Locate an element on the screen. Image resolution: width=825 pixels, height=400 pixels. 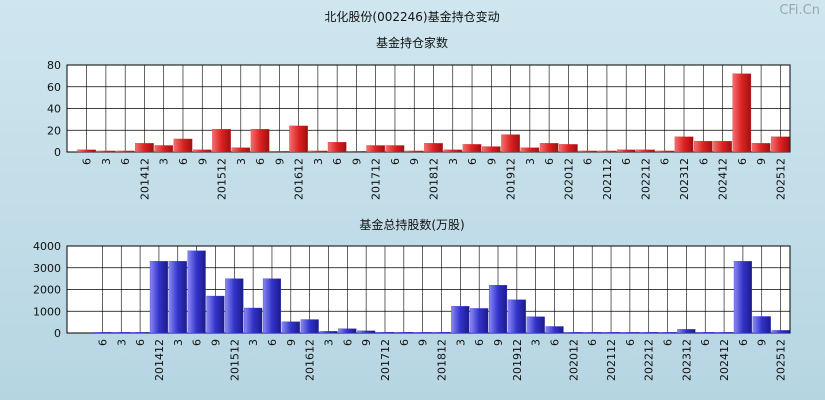
chart2-x-tick-label: 201612 is located at coordinates (310, 360).